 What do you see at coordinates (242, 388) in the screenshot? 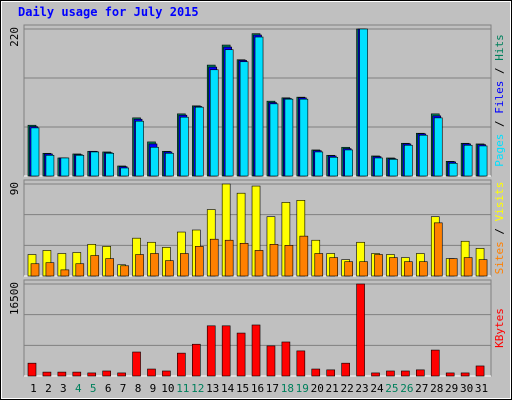
I see `x-tick-label: 15` at bounding box center [242, 388].